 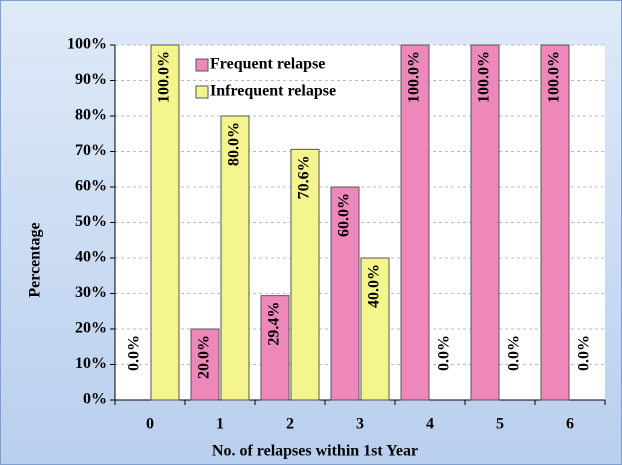 I want to click on x-tick-label: 3, so click(x=360, y=424).